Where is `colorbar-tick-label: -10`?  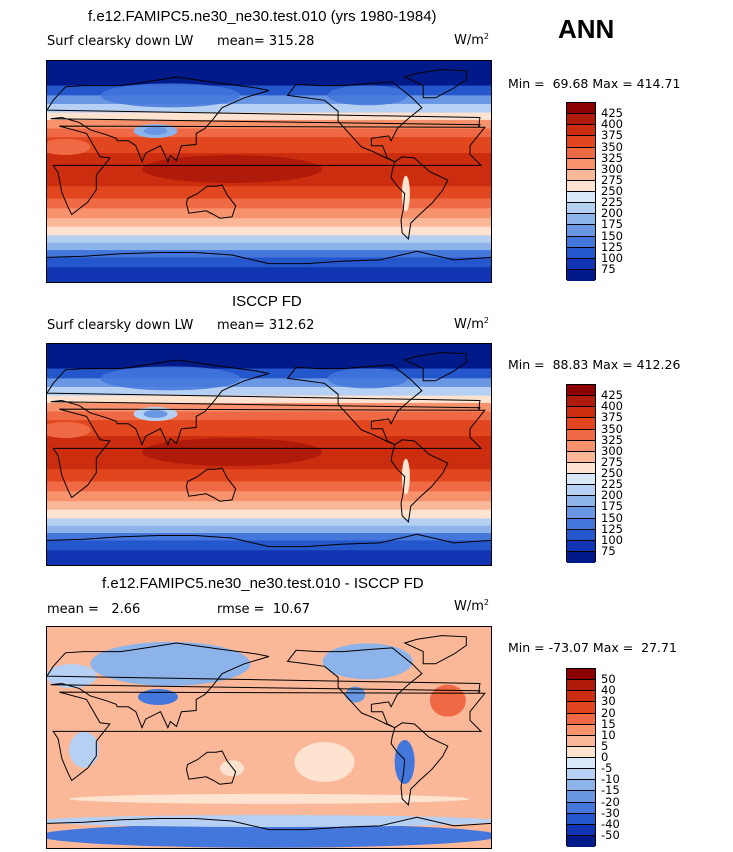
colorbar-tick-label: -10 is located at coordinates (610, 779).